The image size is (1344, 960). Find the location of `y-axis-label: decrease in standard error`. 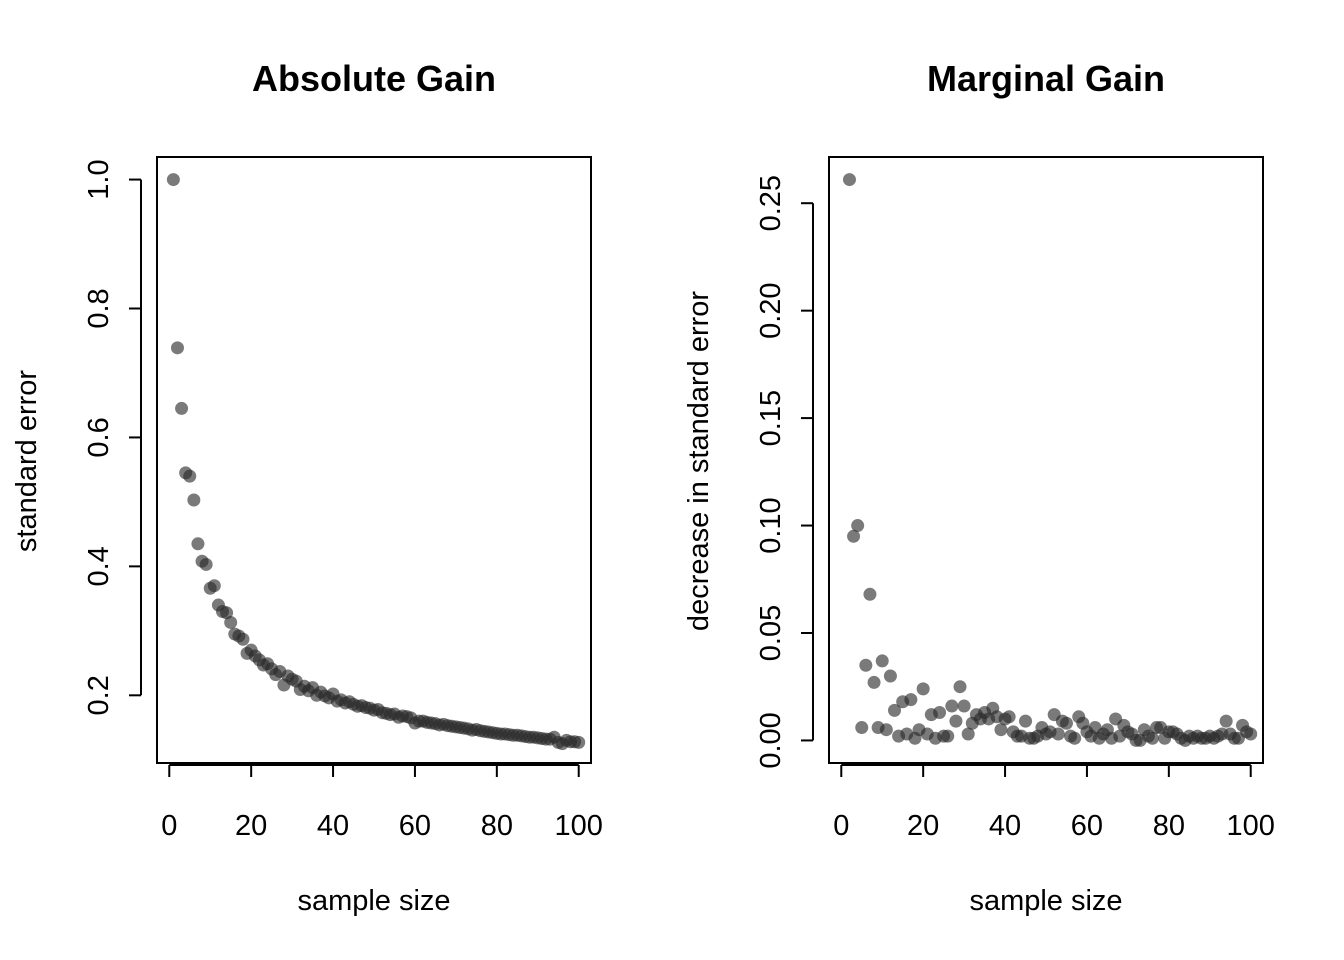

y-axis-label: decrease in standard error is located at coordinates (699, 461).